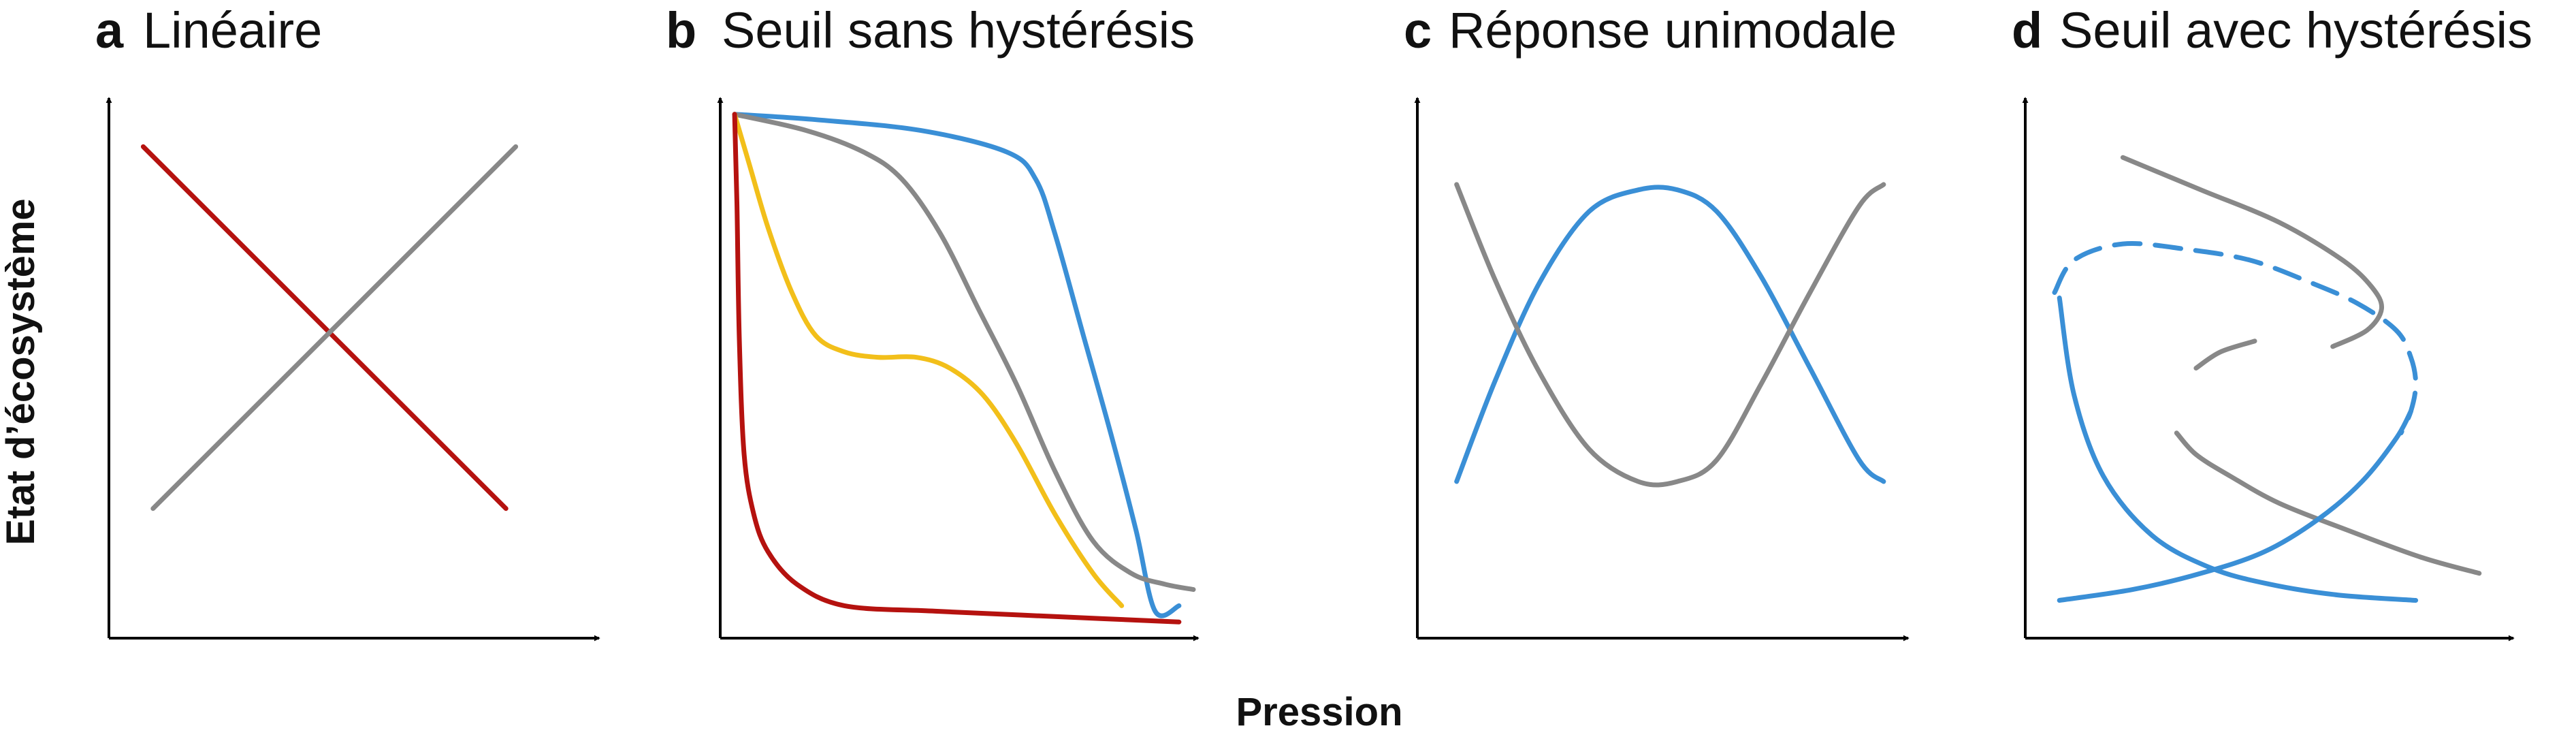 The height and width of the screenshot is (741, 2576). I want to click on panel-c-letter: c, so click(1418, 30).